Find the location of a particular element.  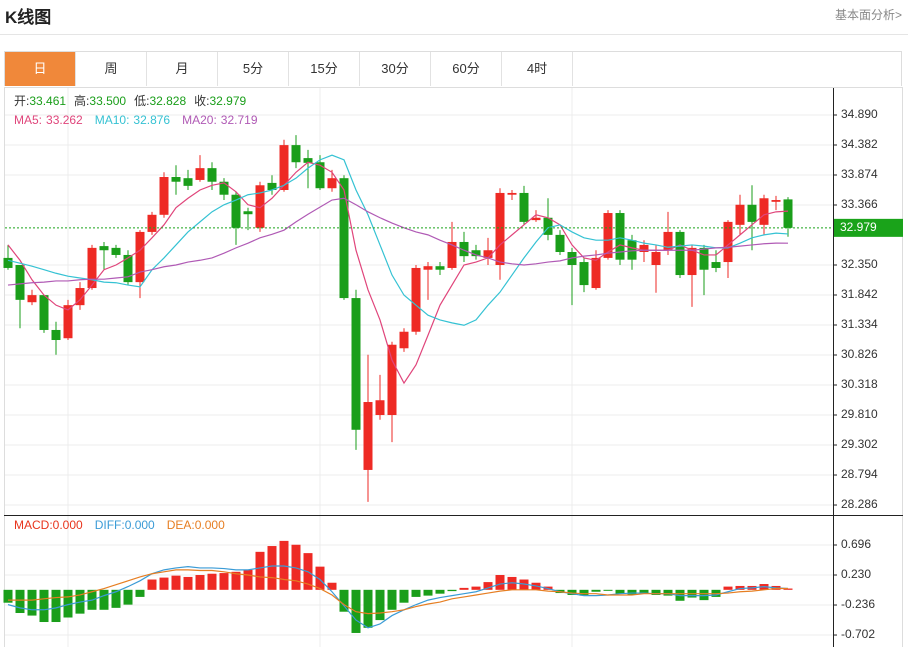

tab: 周 is located at coordinates (111, 69).